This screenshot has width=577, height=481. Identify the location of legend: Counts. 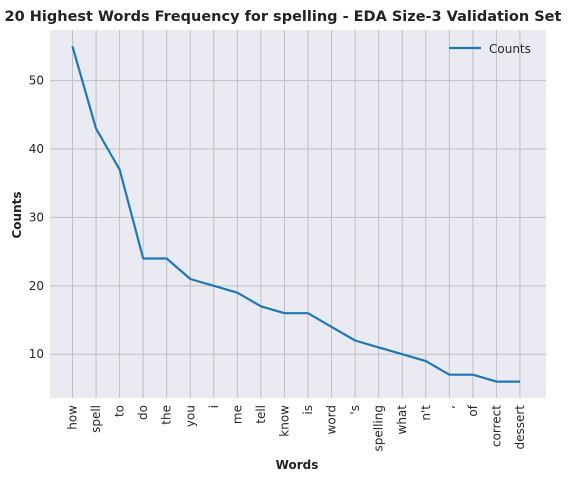
(490, 49).